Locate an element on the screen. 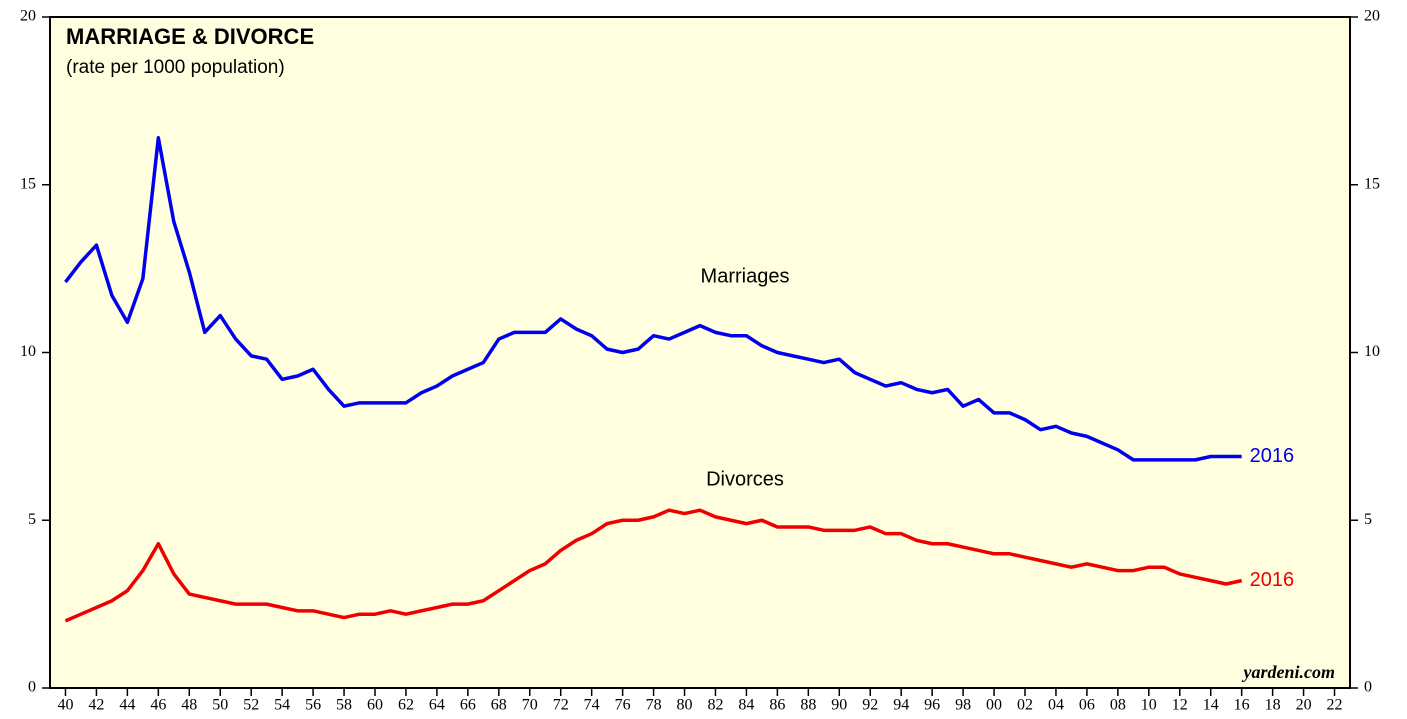  x-tick-label: 64 is located at coordinates (437, 705).